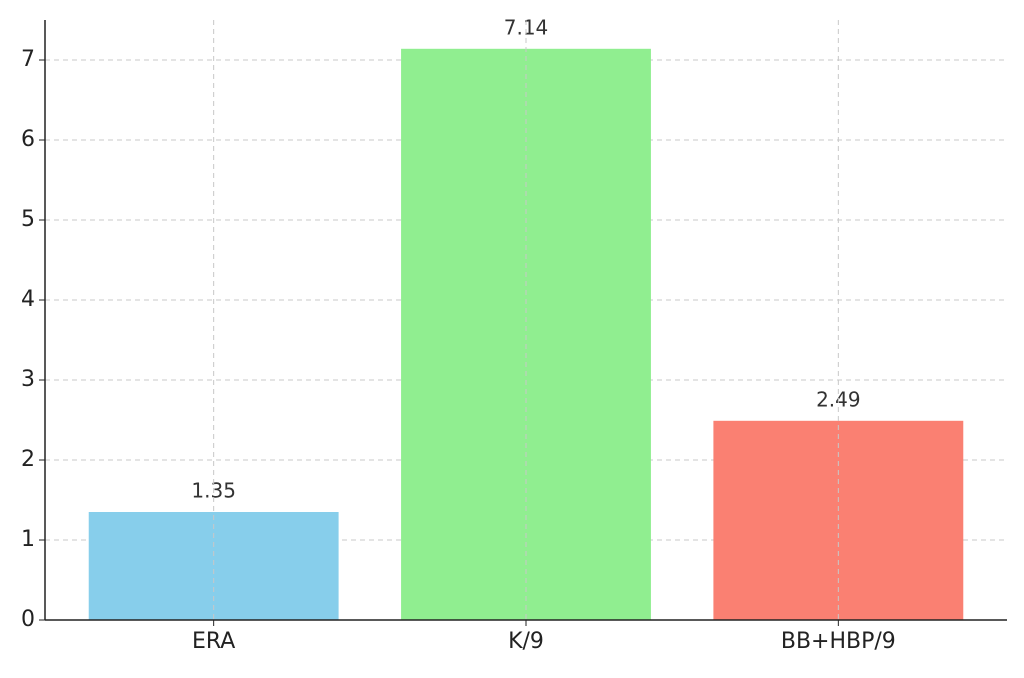 The width and height of the screenshot is (1024, 678). What do you see at coordinates (28, 219) in the screenshot?
I see `y-tick-label: 5` at bounding box center [28, 219].